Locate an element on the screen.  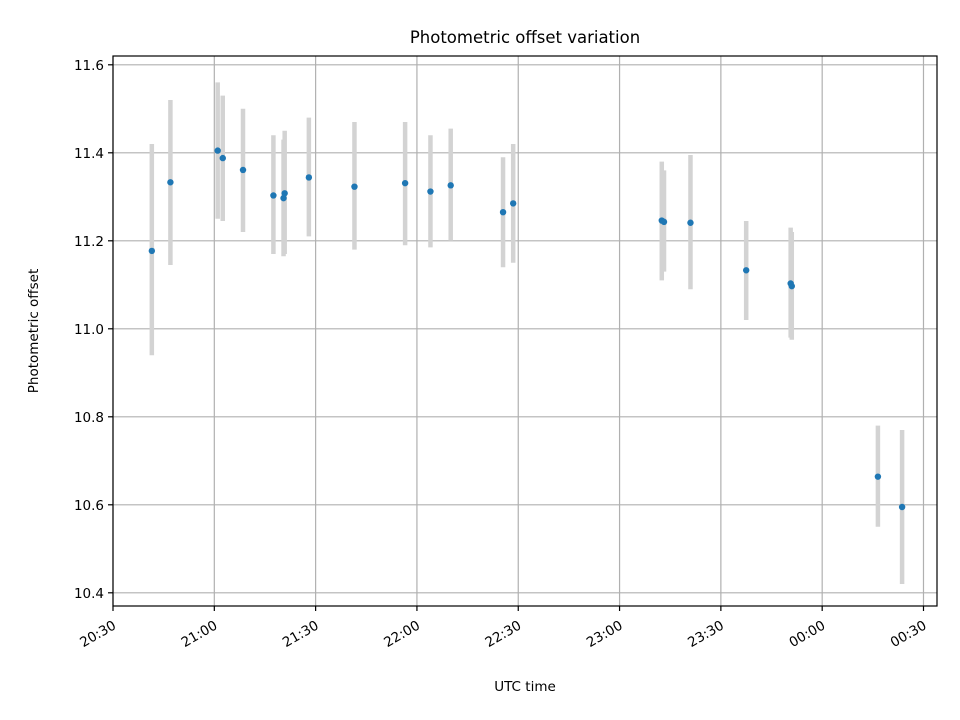
chart-title: Photometric offset variation is located at coordinates (525, 37).